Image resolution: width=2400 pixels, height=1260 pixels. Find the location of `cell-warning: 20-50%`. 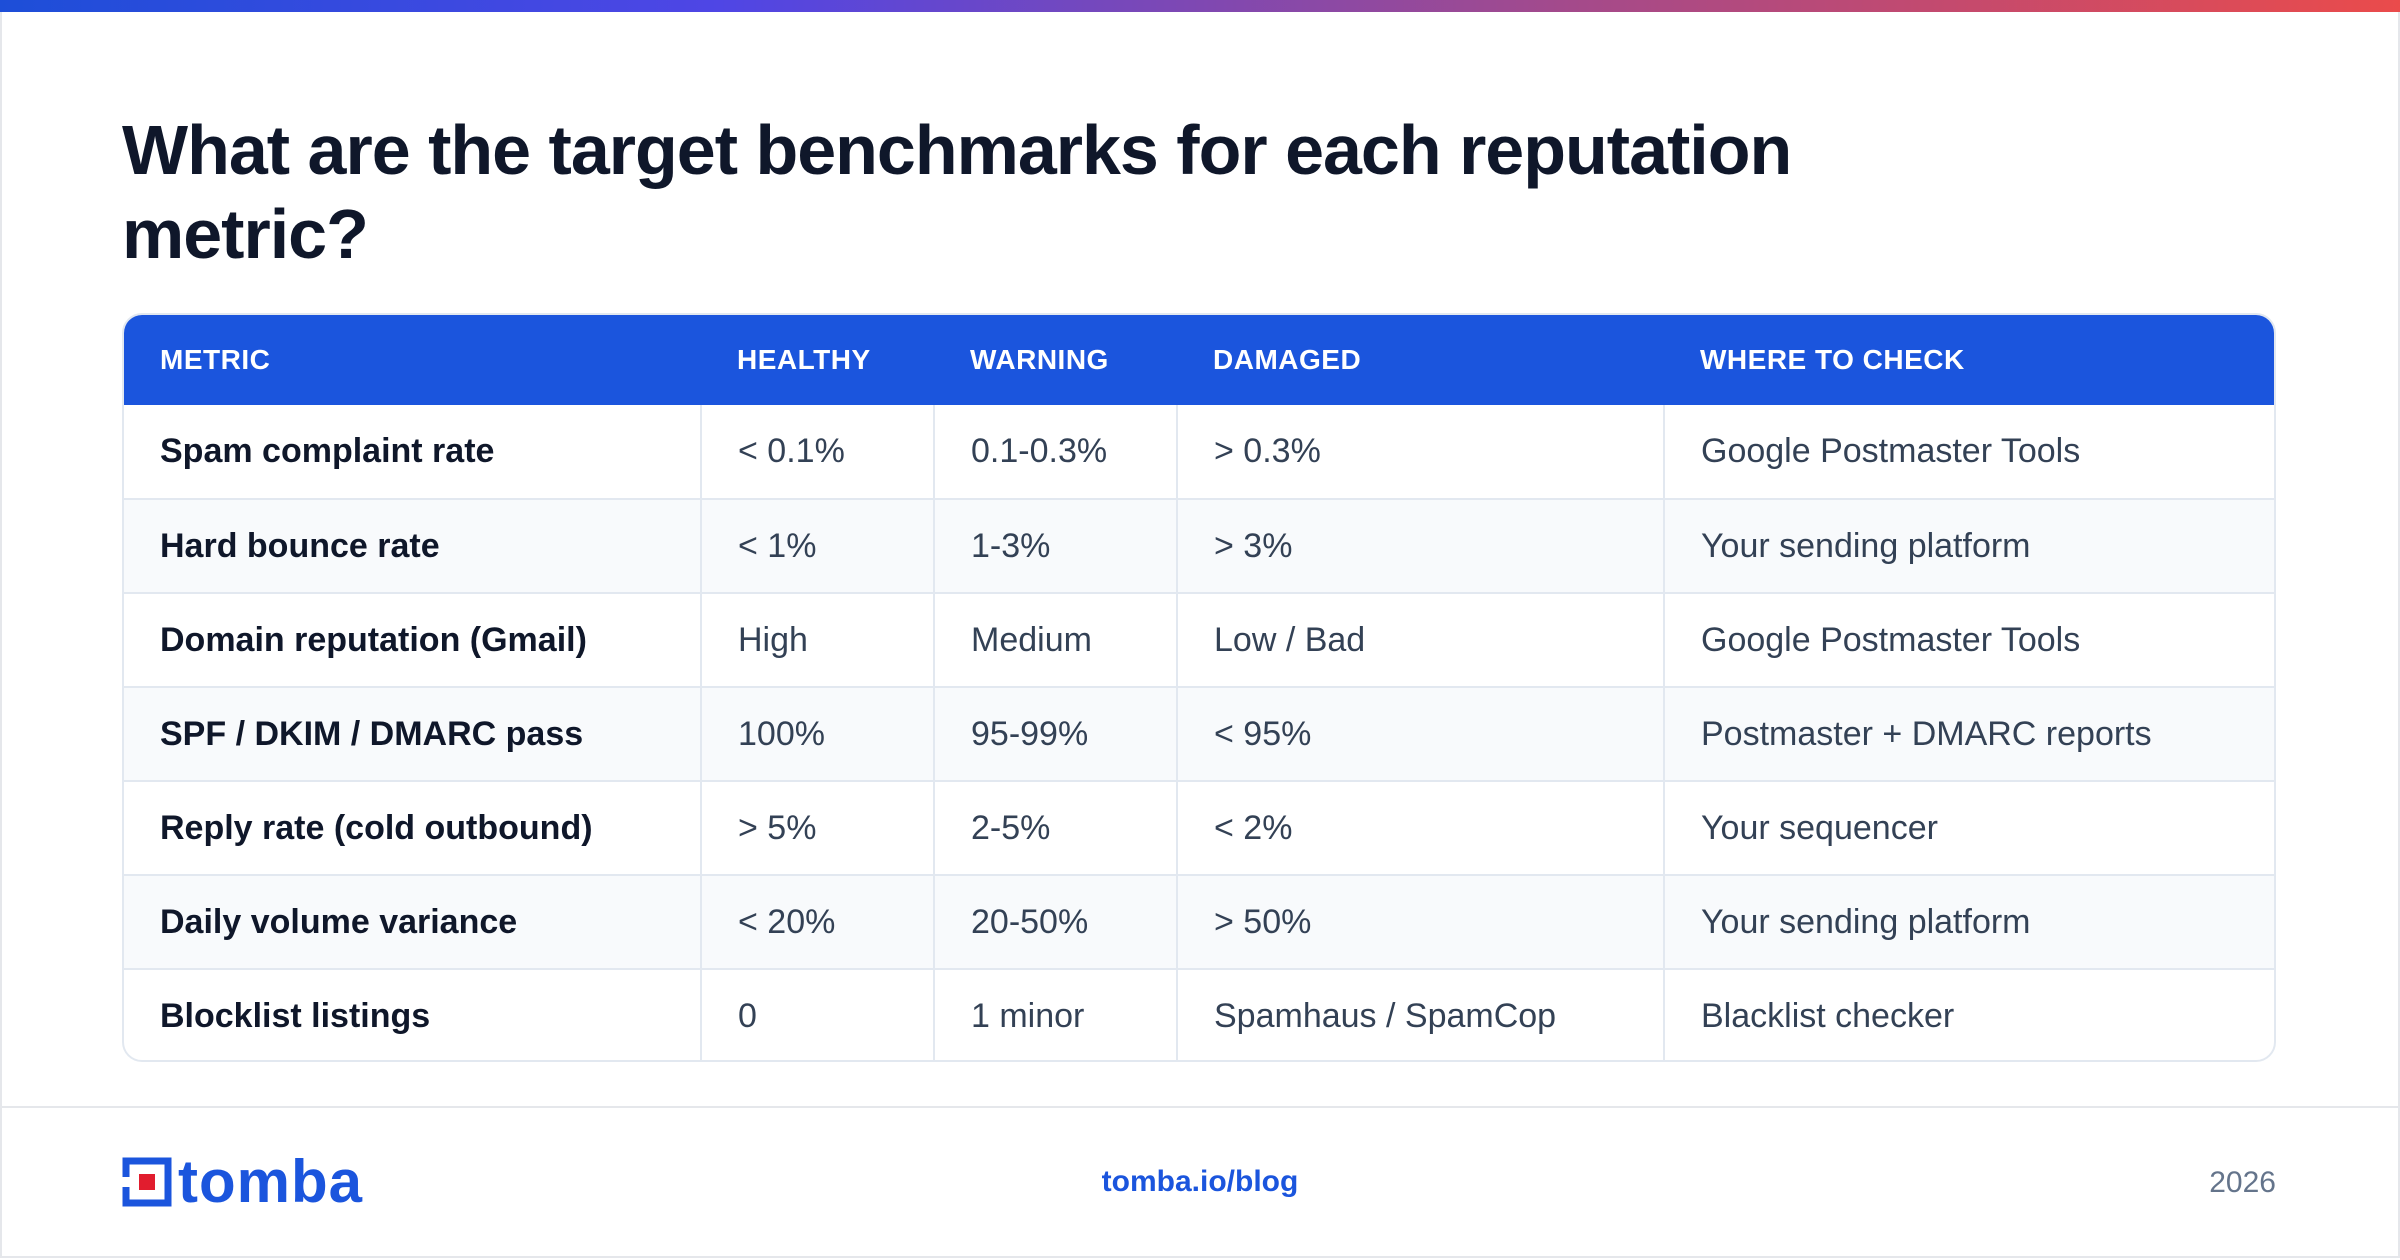

cell-warning: 20-50% is located at coordinates (1055, 921).